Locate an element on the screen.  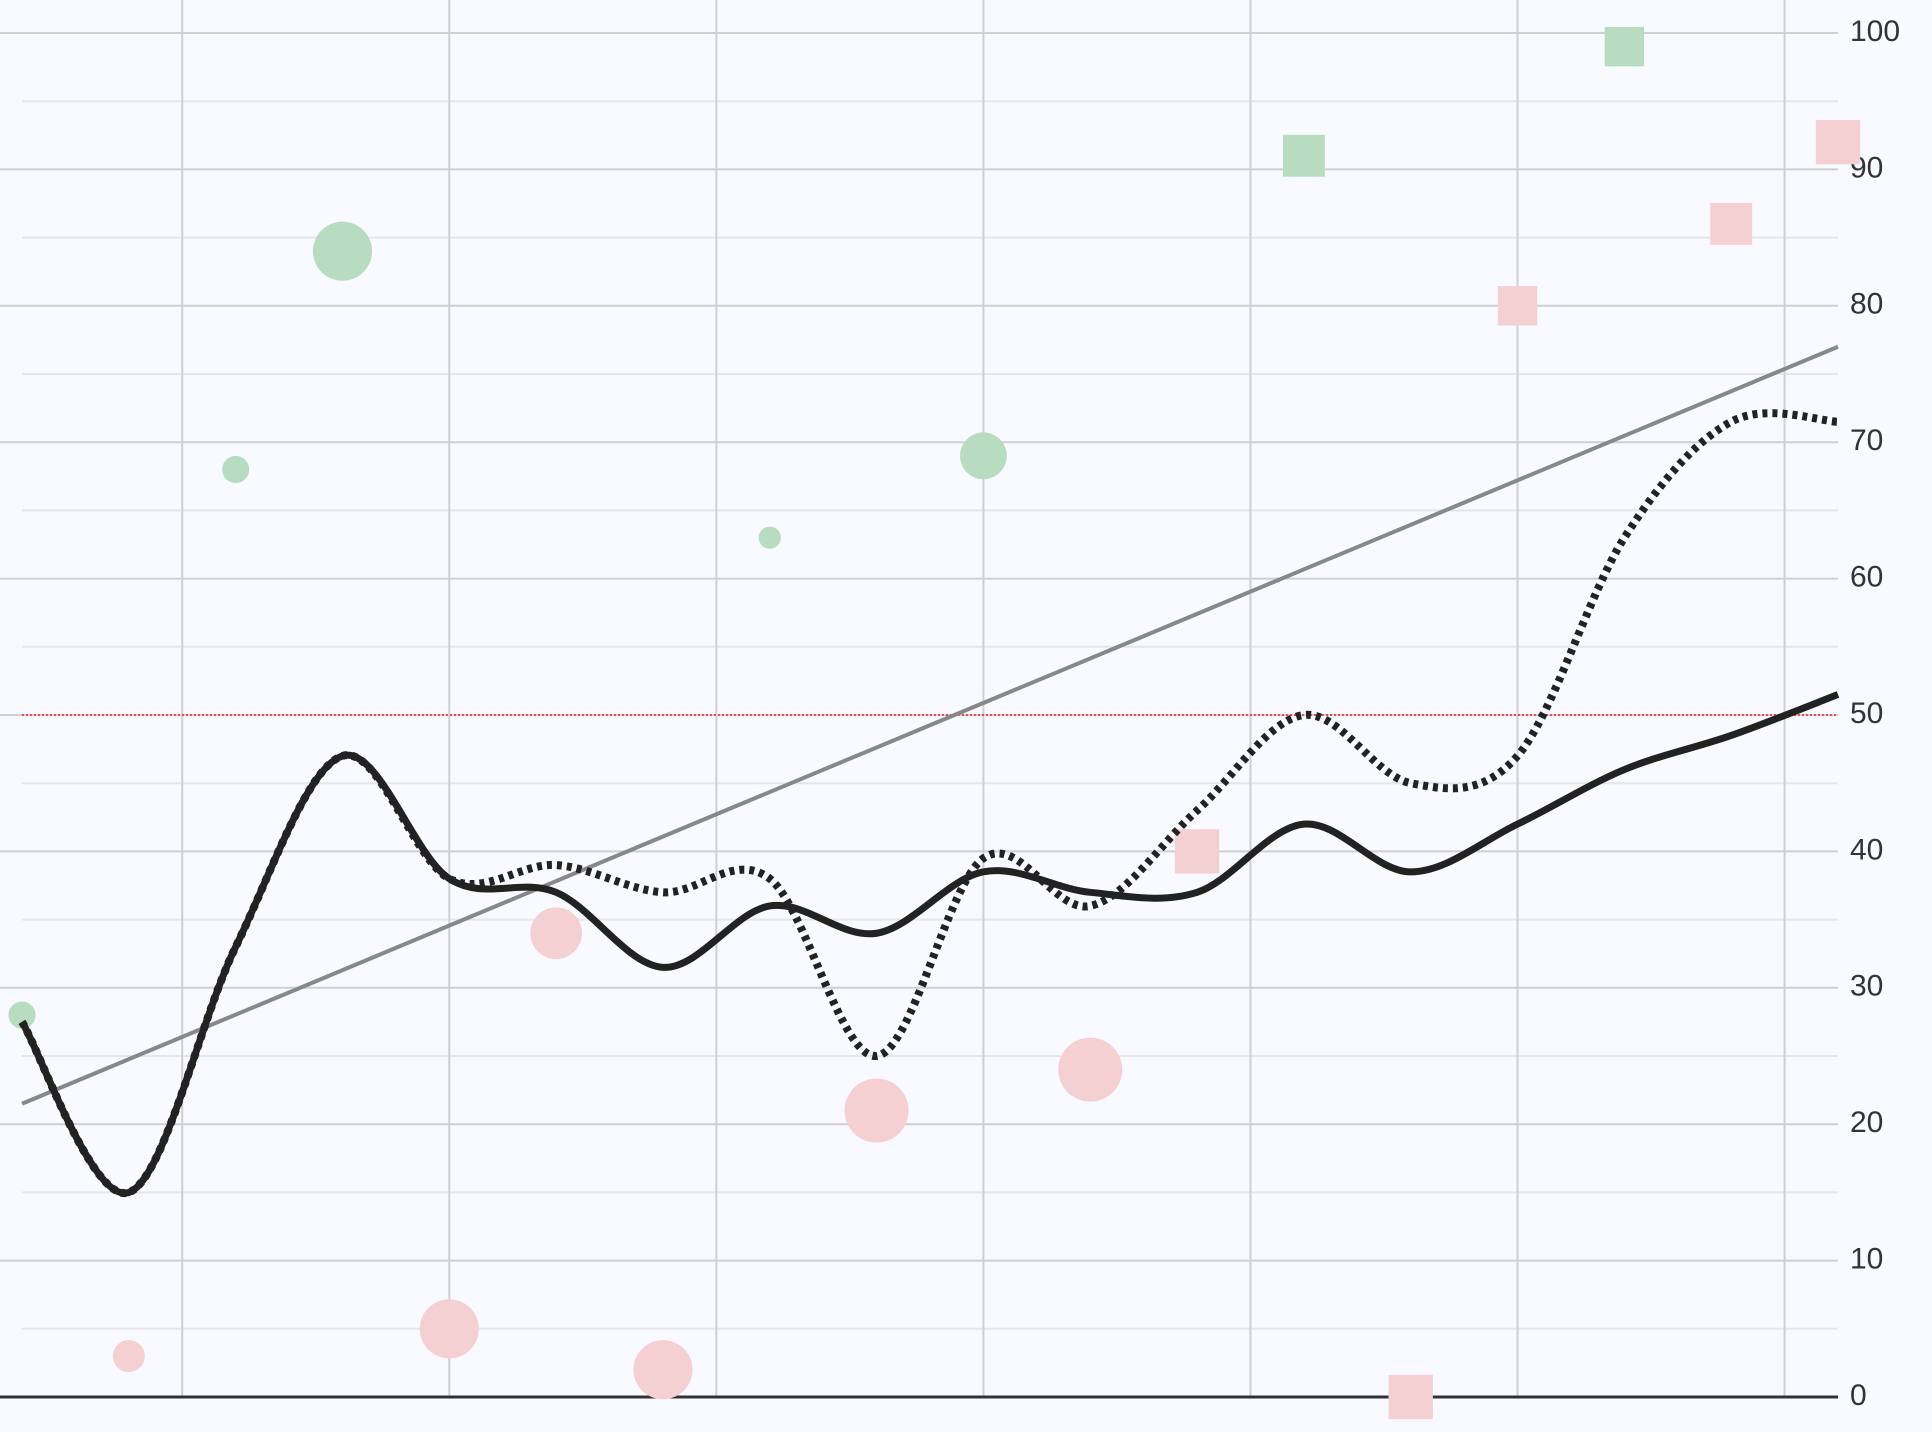
y-tick-label: 50 is located at coordinates (1866, 713).